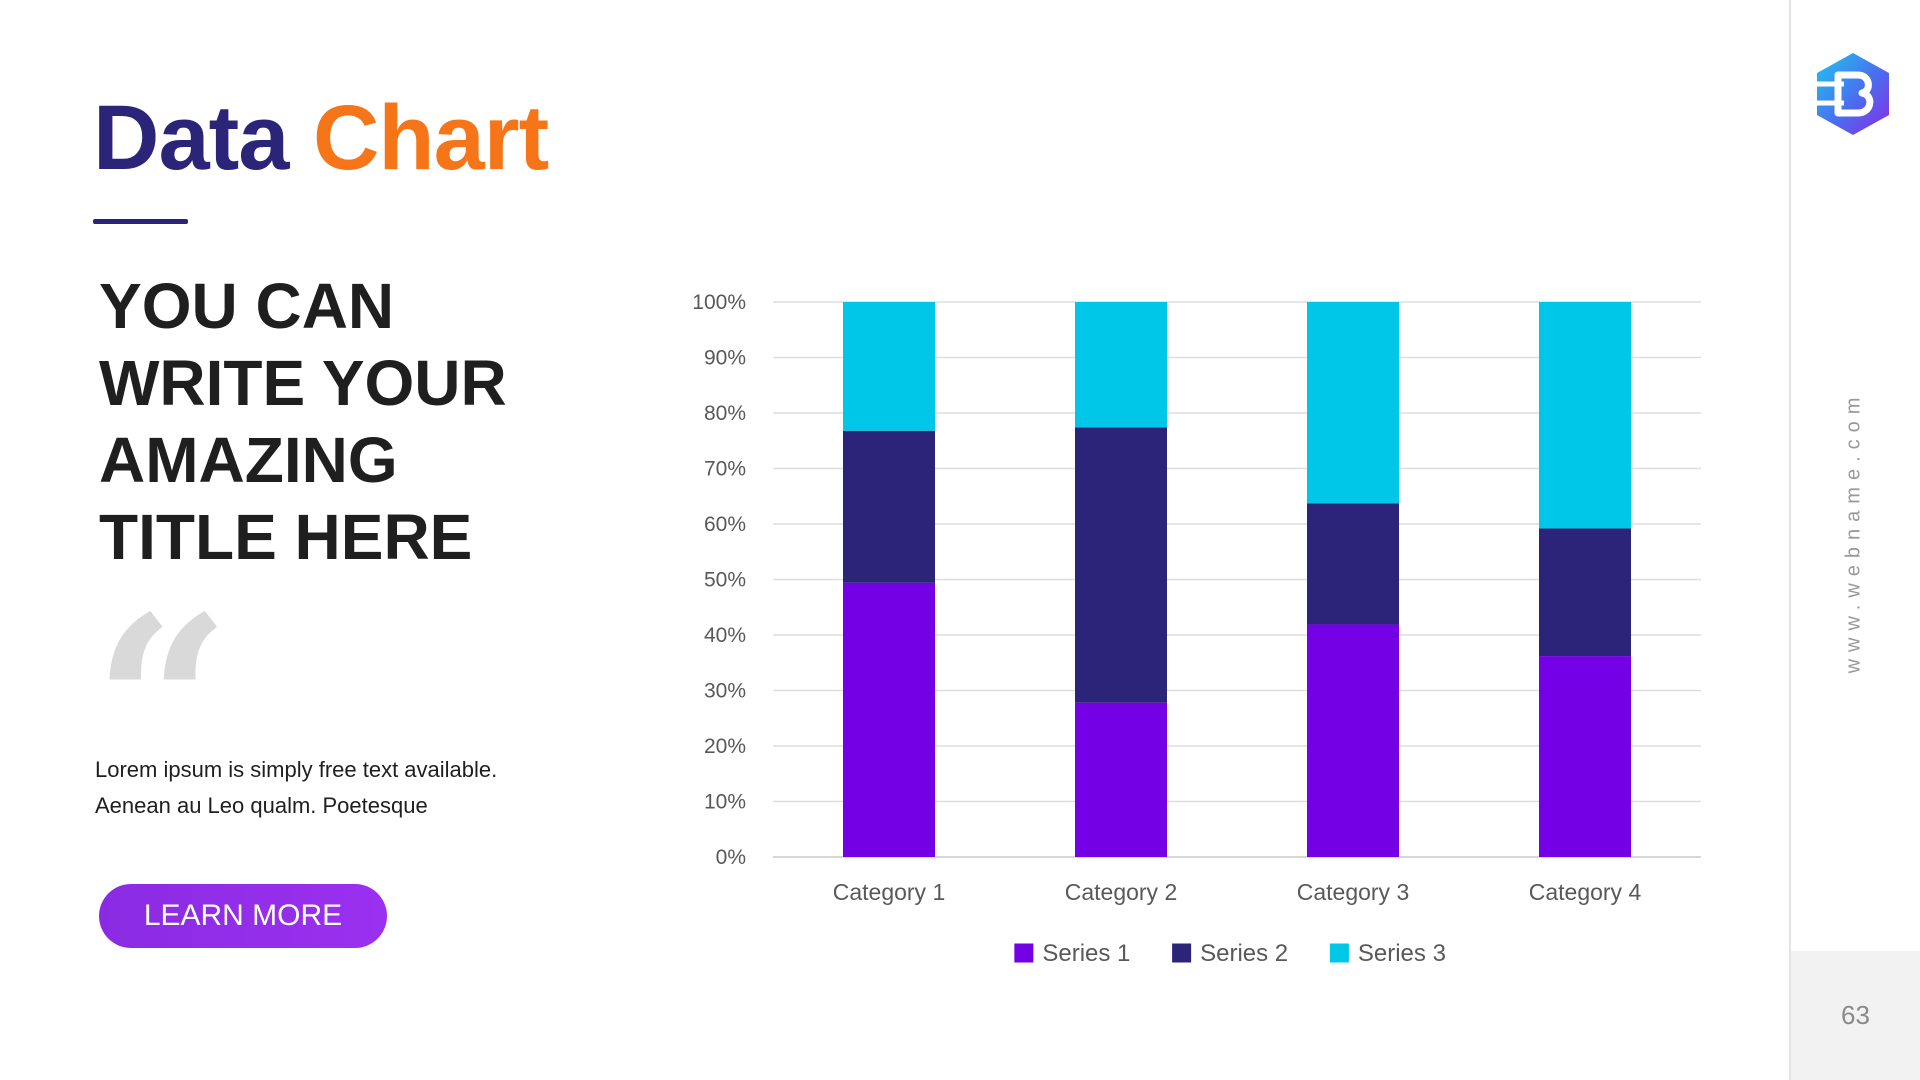 The image size is (1920, 1080). Describe the element at coordinates (725, 802) in the screenshot. I see `y-tick-label: 10%` at that location.